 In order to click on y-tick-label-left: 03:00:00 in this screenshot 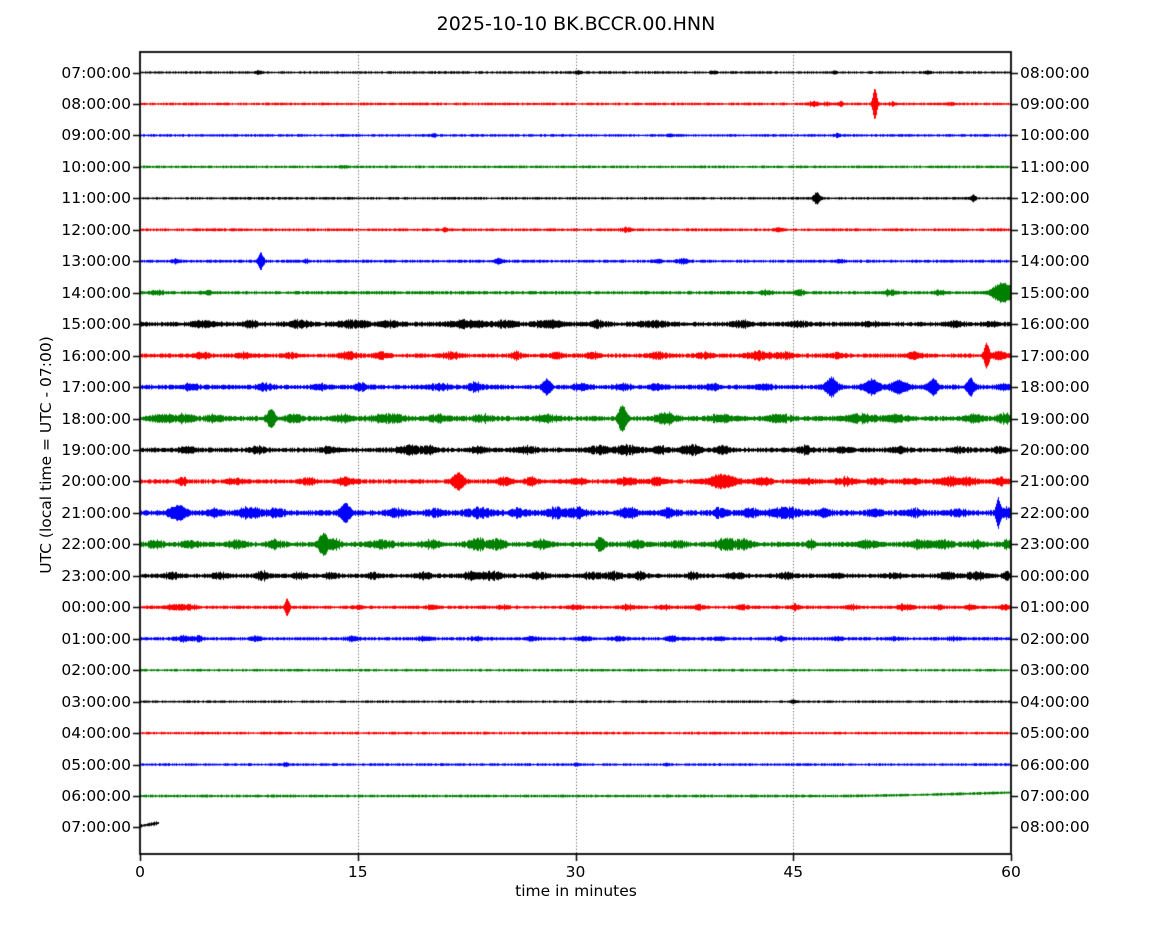, I will do `click(96, 701)`.